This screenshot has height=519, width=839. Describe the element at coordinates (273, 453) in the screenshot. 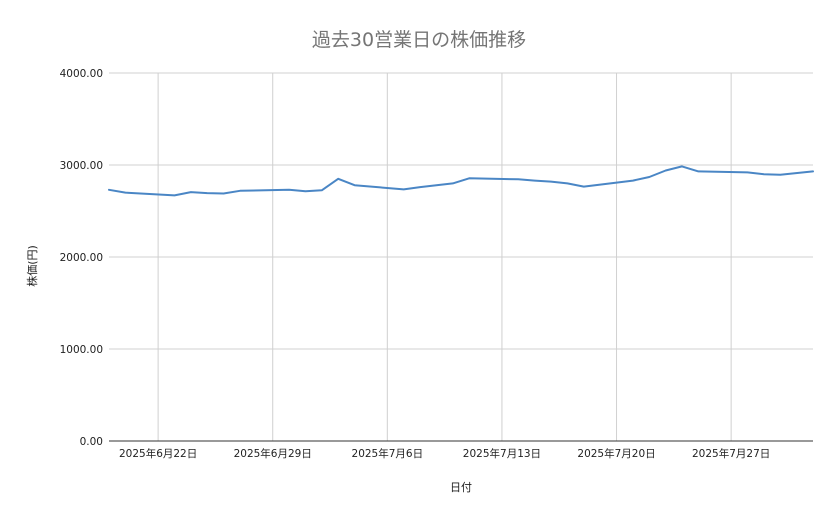

I see `x-tick-label: 2025年6月29日` at that location.